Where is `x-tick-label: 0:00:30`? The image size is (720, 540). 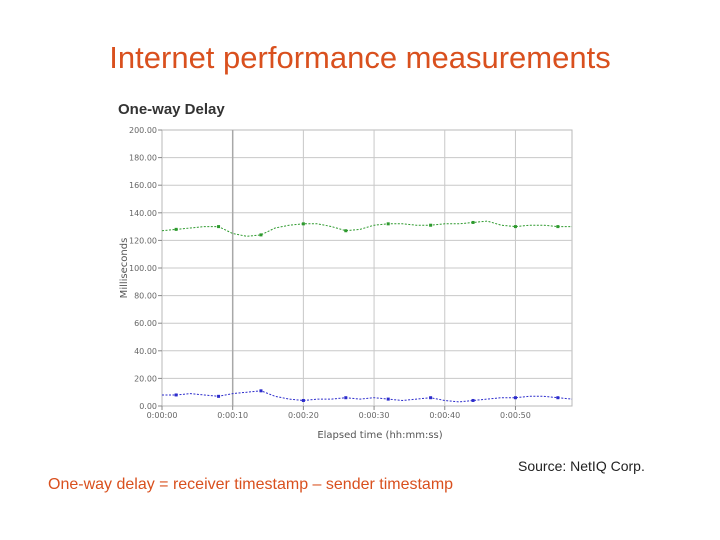 x-tick-label: 0:00:30 is located at coordinates (374, 415).